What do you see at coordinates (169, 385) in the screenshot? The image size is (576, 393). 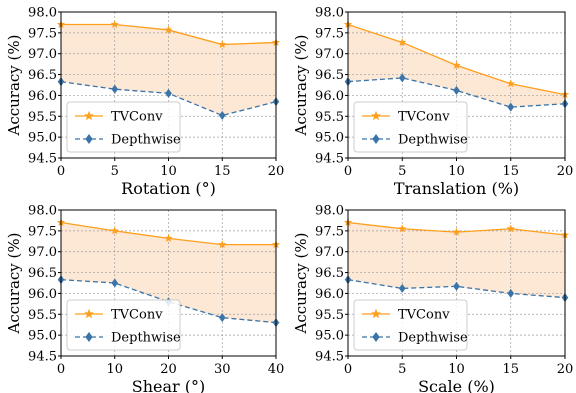 I see `x-axis-label: Shear (°)` at bounding box center [169, 385].